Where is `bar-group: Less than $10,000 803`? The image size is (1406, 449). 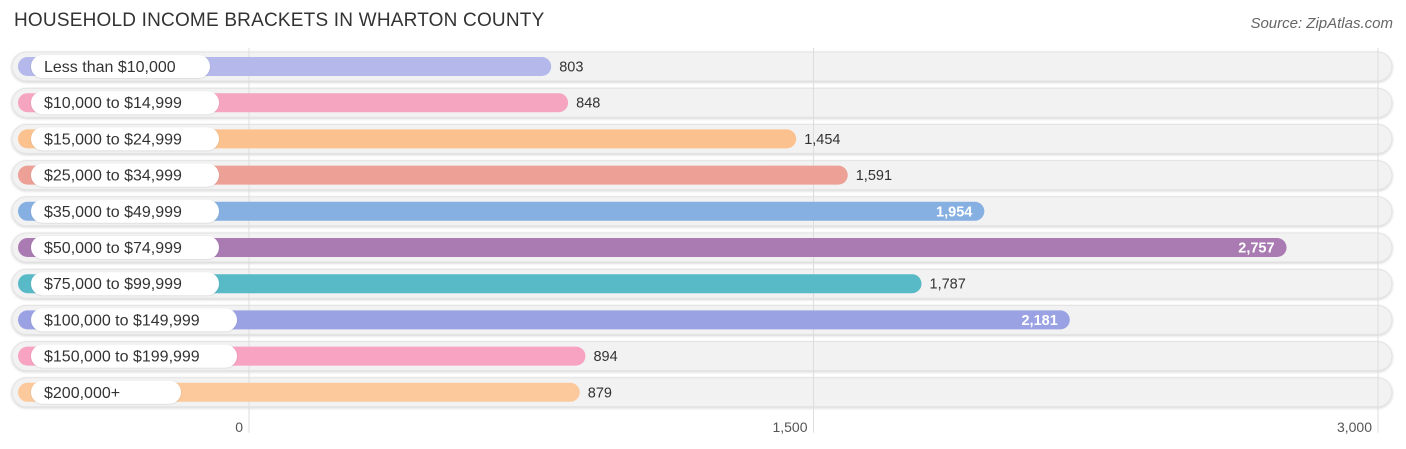
bar-group: Less than $10,000 803 is located at coordinates (300, 66).